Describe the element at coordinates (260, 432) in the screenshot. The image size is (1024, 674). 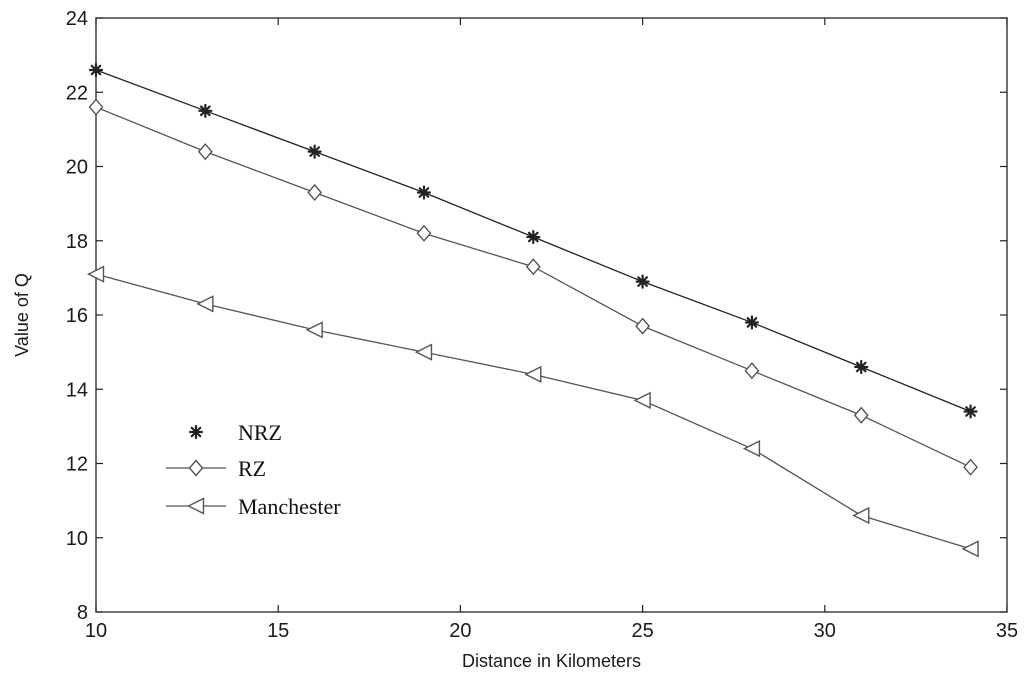
I see `legend-label: NRZ` at that location.